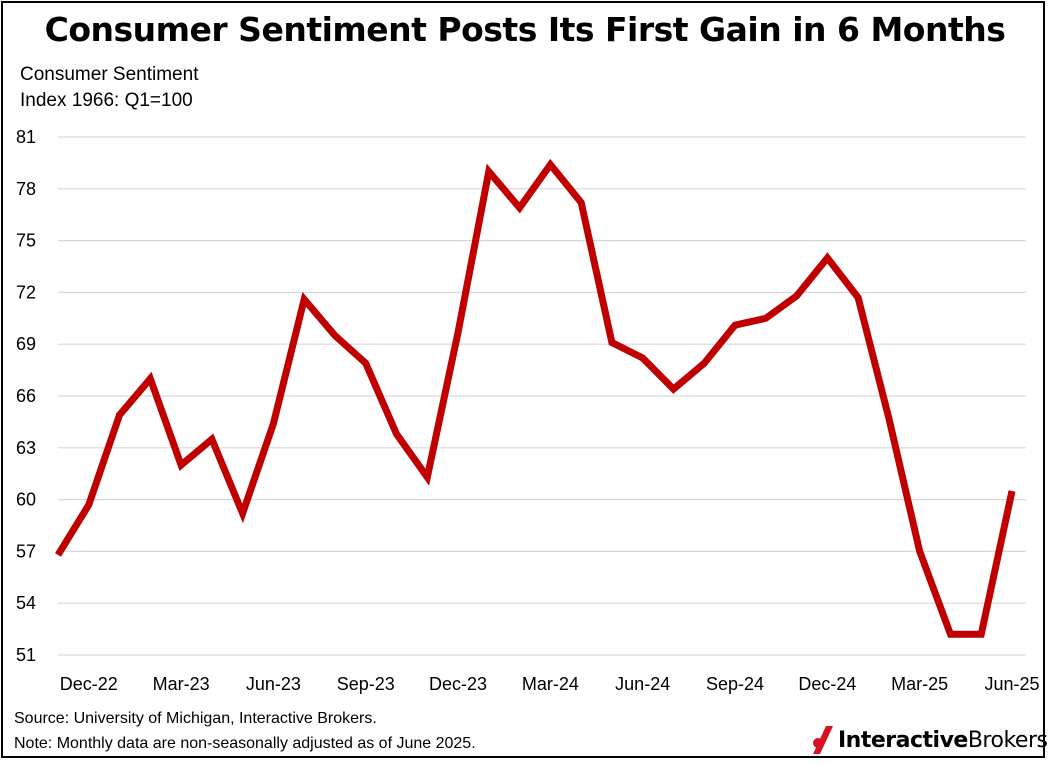  What do you see at coordinates (109, 88) in the screenshot?
I see `y-axis-label: Consumer Sentiment Index 1966: Q1=100` at bounding box center [109, 88].